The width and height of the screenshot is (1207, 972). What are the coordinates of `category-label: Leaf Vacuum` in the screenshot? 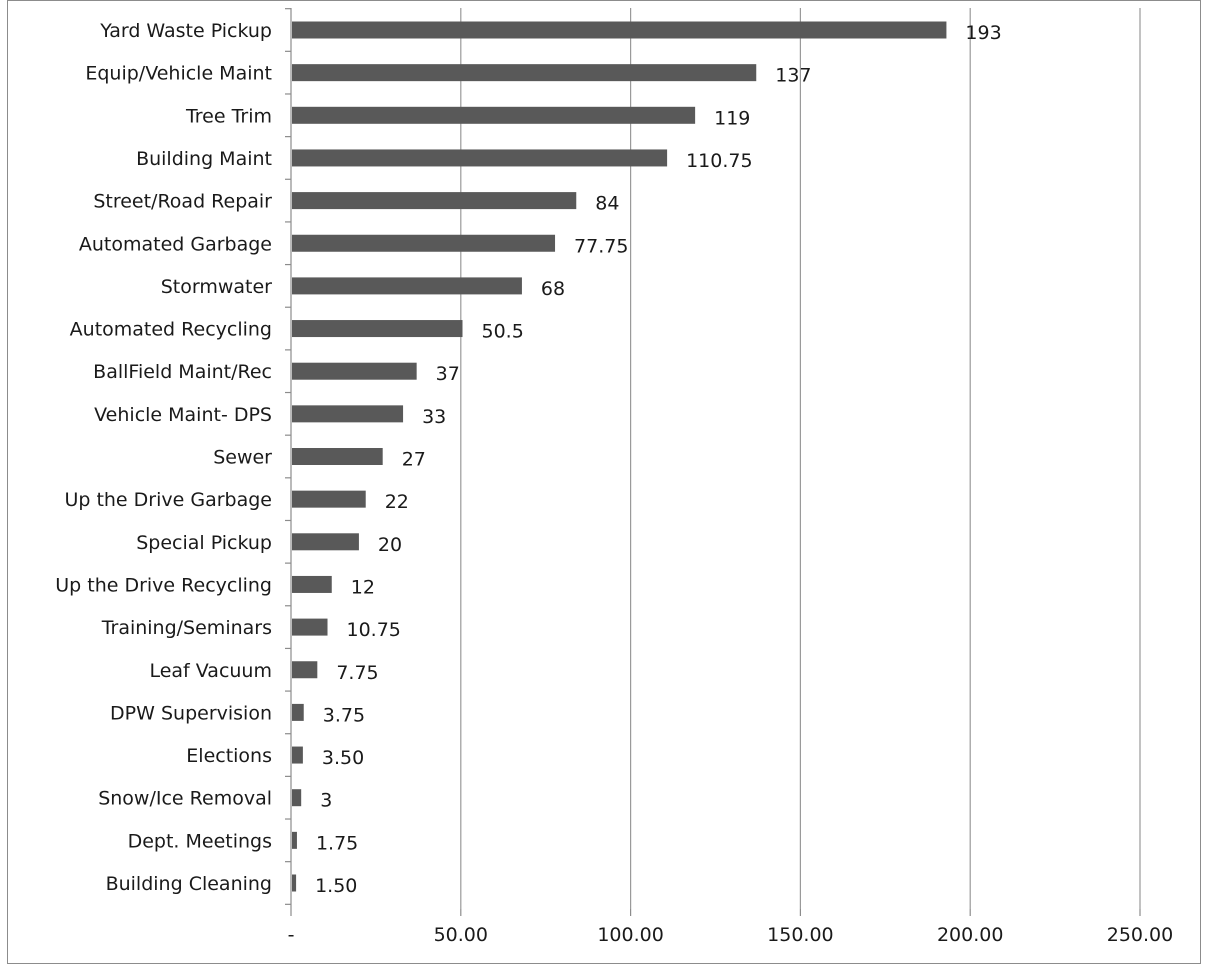 It's located at (210, 671).